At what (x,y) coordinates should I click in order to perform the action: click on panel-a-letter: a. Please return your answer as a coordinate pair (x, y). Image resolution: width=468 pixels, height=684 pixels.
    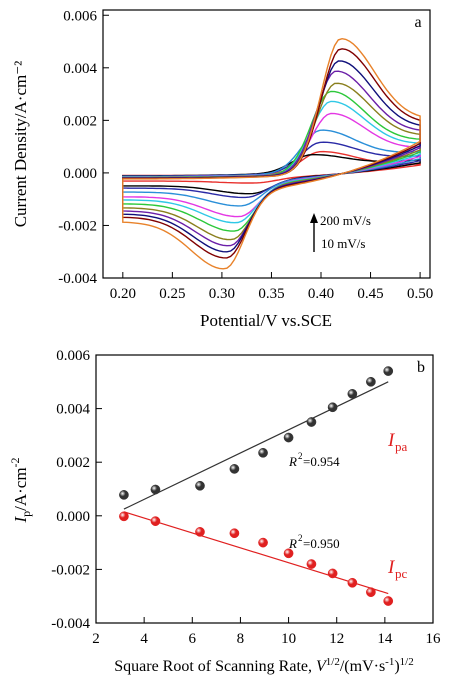
    Looking at the image, I should click on (417, 22).